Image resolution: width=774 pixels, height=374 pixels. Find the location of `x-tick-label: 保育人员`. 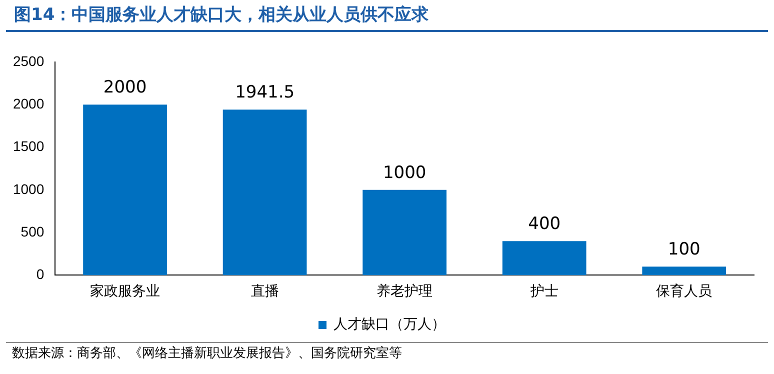

x-tick-label: 保育人员 is located at coordinates (684, 290).